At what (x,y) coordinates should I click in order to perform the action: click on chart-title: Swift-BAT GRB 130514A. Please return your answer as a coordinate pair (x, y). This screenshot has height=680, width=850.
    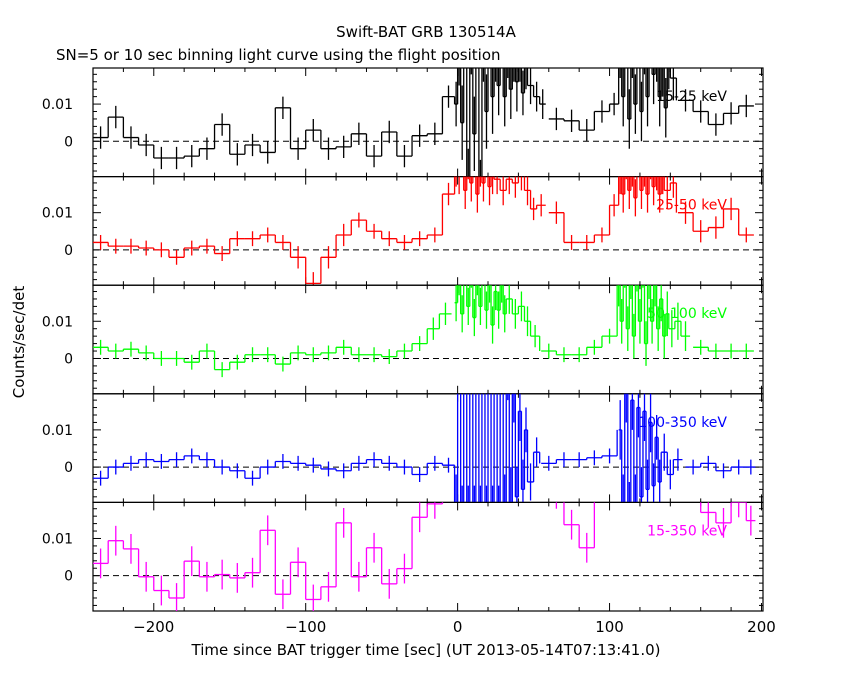
    Looking at the image, I should click on (426, 32).